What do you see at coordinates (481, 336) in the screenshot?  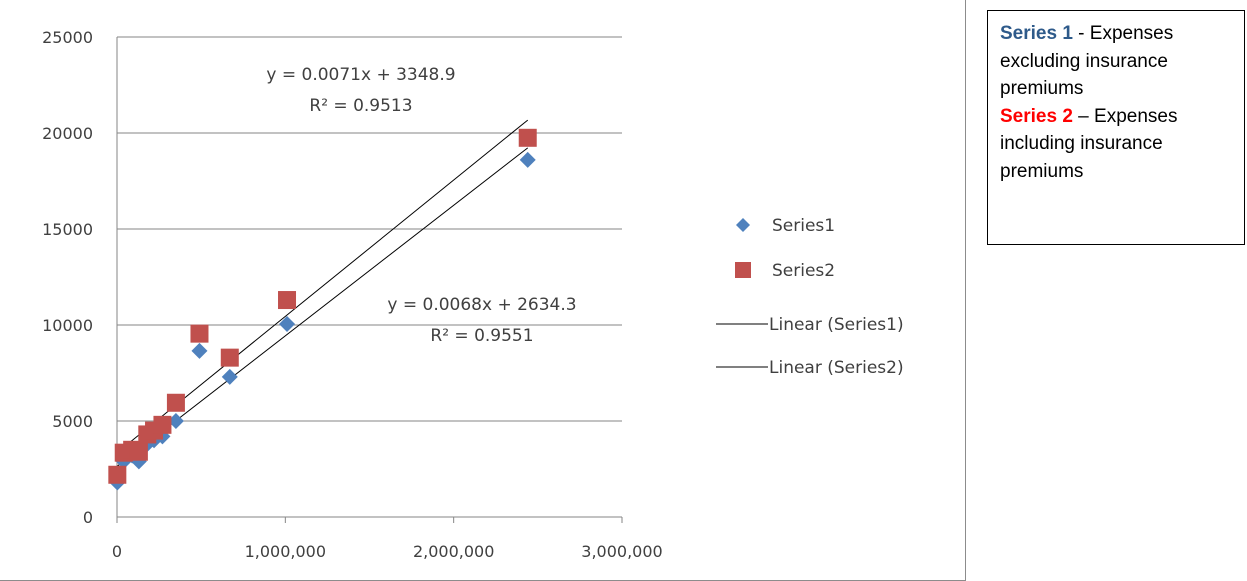 I see `trendline-r2-series1: R² = 0.9551` at bounding box center [481, 336].